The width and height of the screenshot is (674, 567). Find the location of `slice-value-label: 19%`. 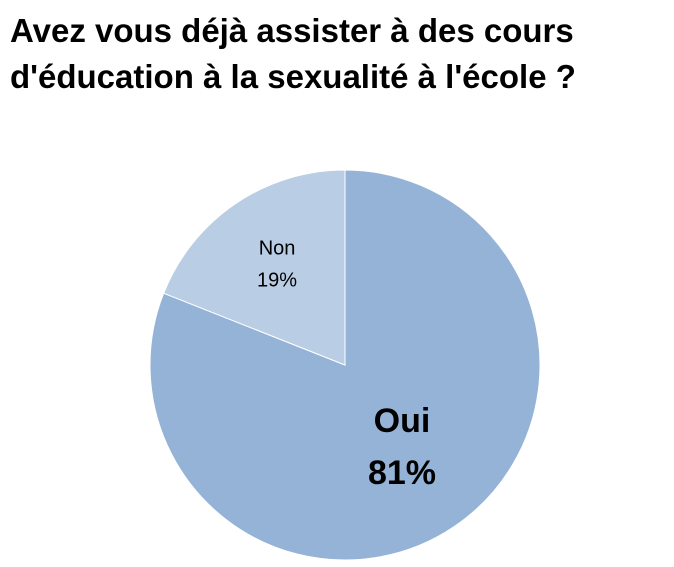

slice-value-label: 19% is located at coordinates (277, 280).